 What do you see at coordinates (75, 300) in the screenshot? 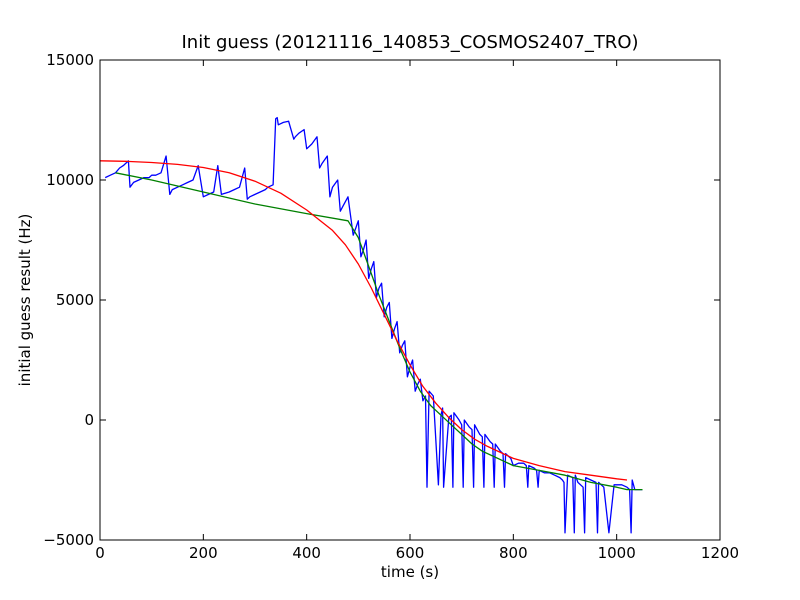
I see `y-tick-label: 5000` at bounding box center [75, 300].